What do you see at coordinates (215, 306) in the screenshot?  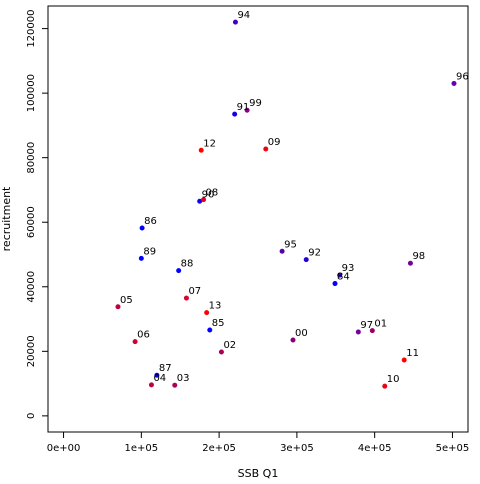 I see `data-point-label-13: 13` at bounding box center [215, 306].